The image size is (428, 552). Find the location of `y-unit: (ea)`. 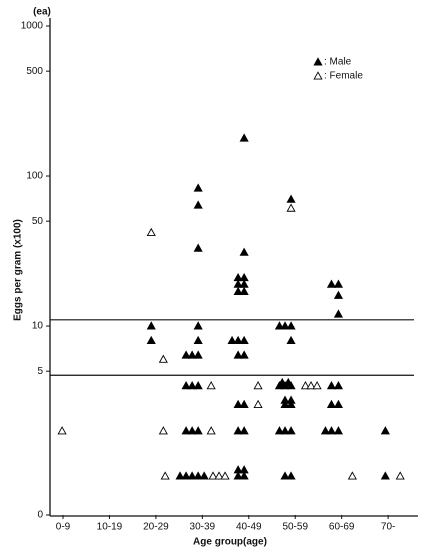

y-unit: (ea) is located at coordinates (42, 12).